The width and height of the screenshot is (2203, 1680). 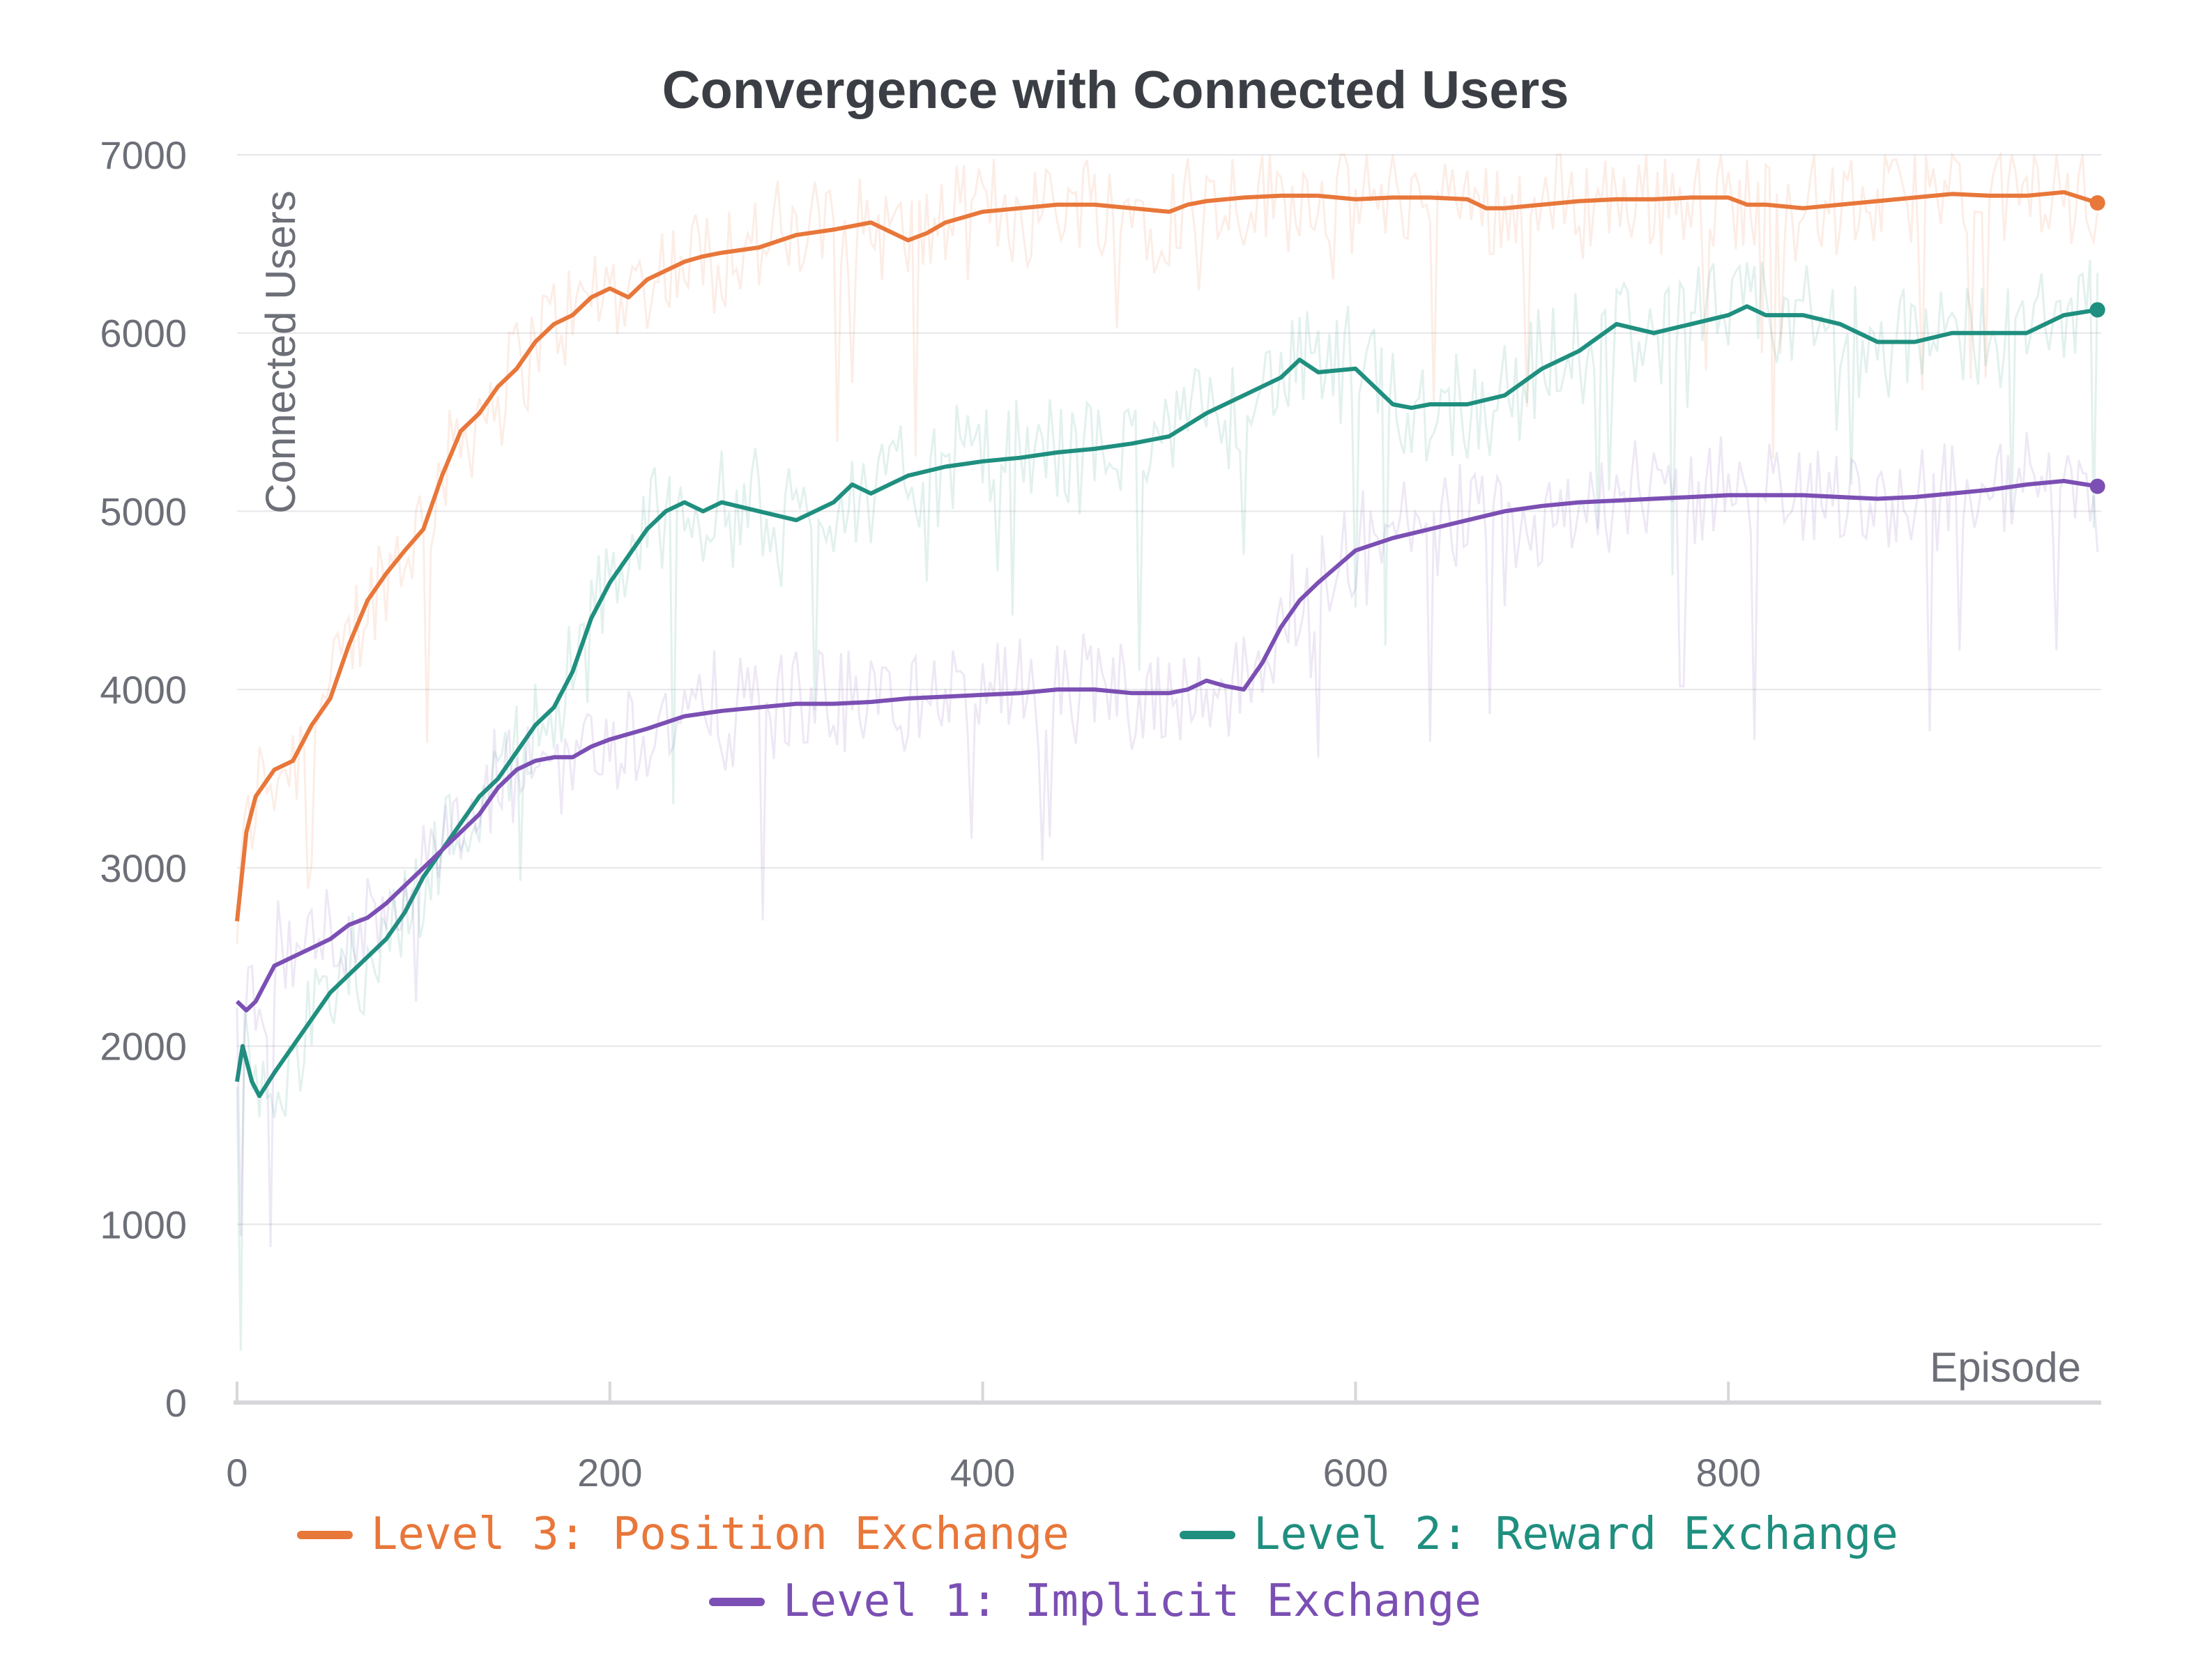 What do you see at coordinates (144, 1224) in the screenshot?
I see `y-tick-label-1000: 1000` at bounding box center [144, 1224].